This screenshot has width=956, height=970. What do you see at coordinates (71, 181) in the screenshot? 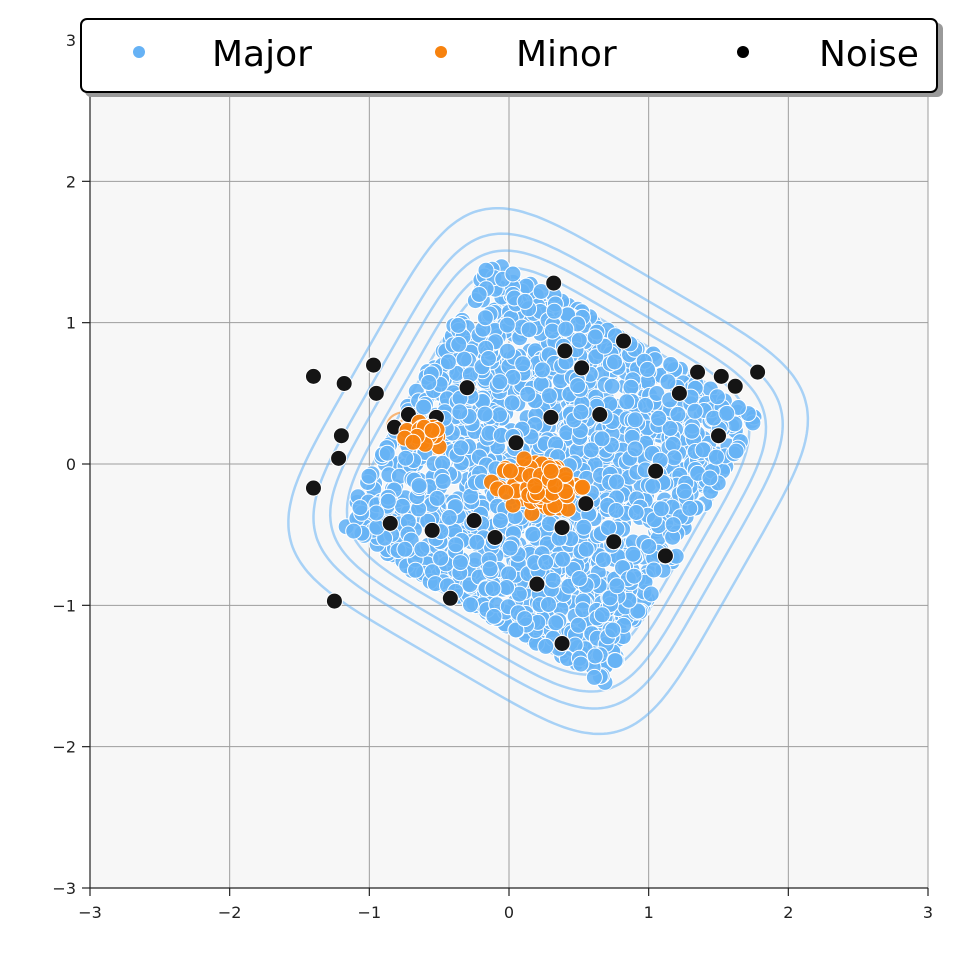
I see `y-tick-label: 2` at bounding box center [71, 181].